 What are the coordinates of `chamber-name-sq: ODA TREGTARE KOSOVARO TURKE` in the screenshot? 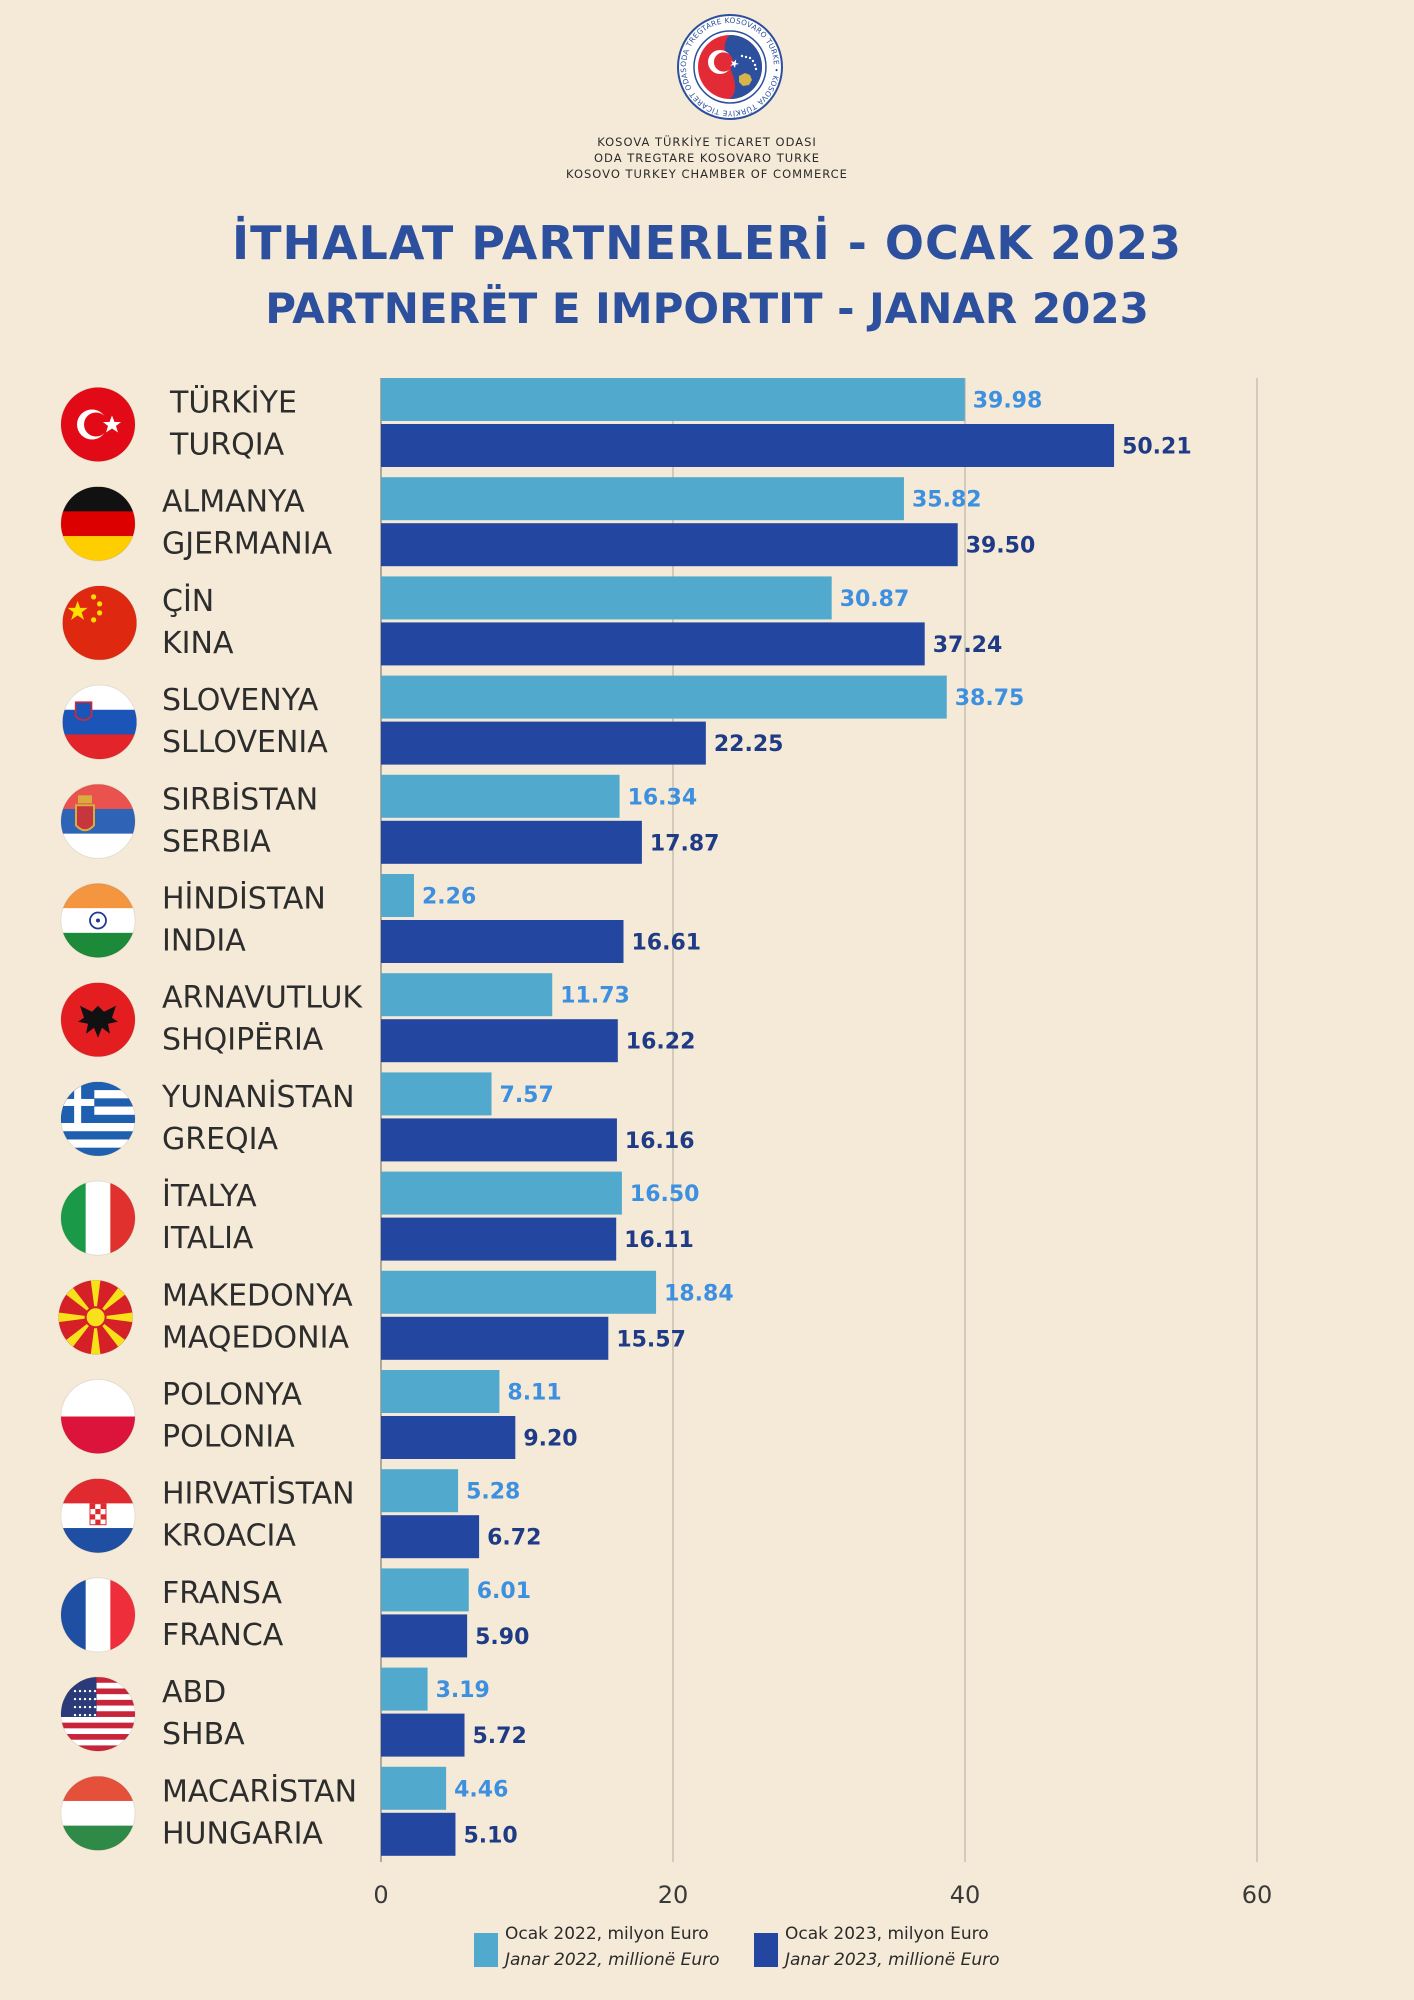 It's located at (707, 158).